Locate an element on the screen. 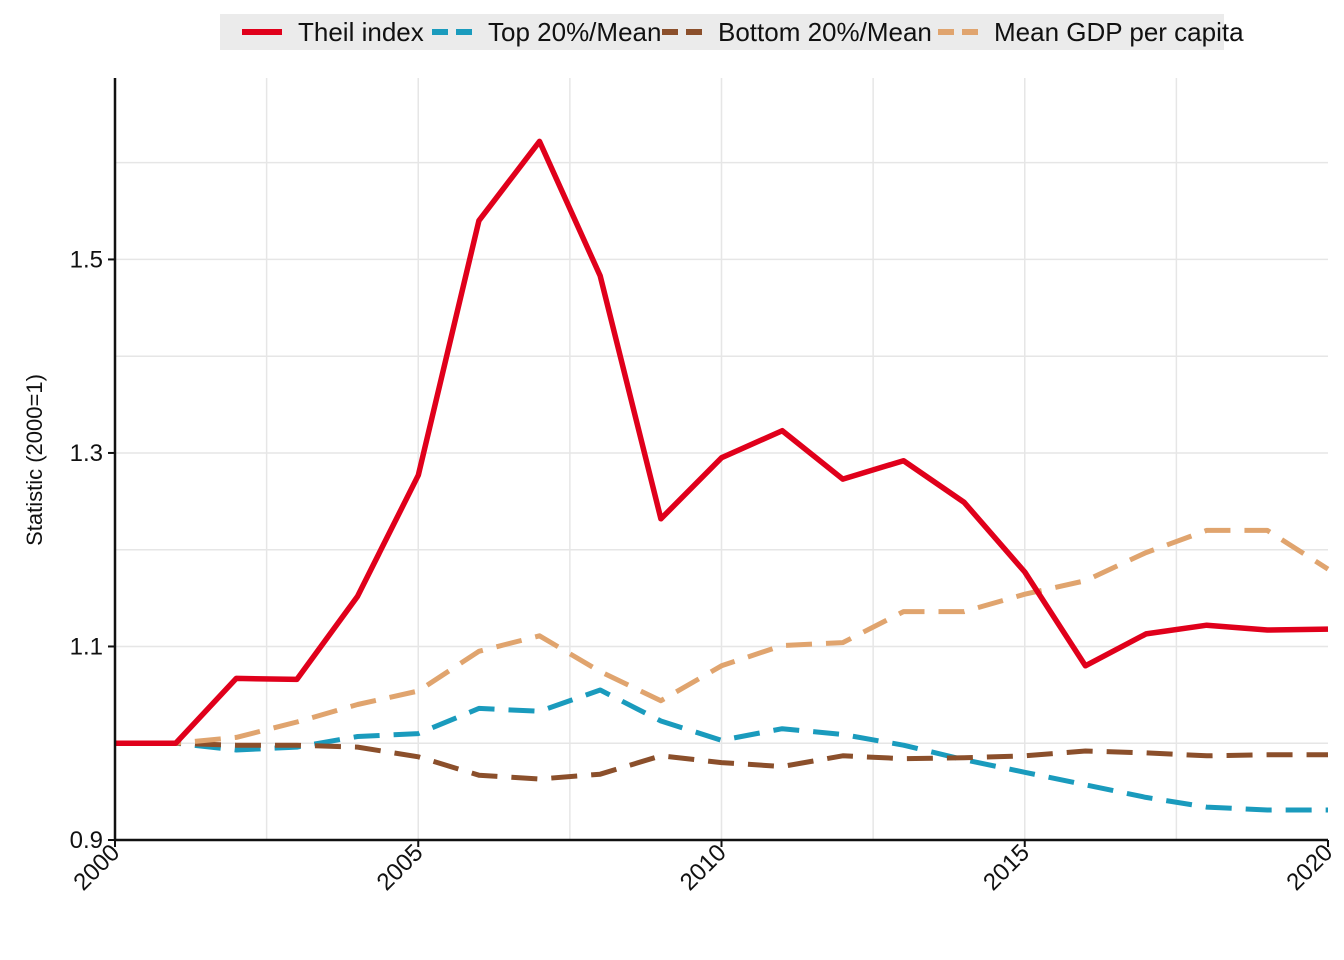 The width and height of the screenshot is (1344, 960). x-tick-label: 2010 is located at coordinates (703, 867).